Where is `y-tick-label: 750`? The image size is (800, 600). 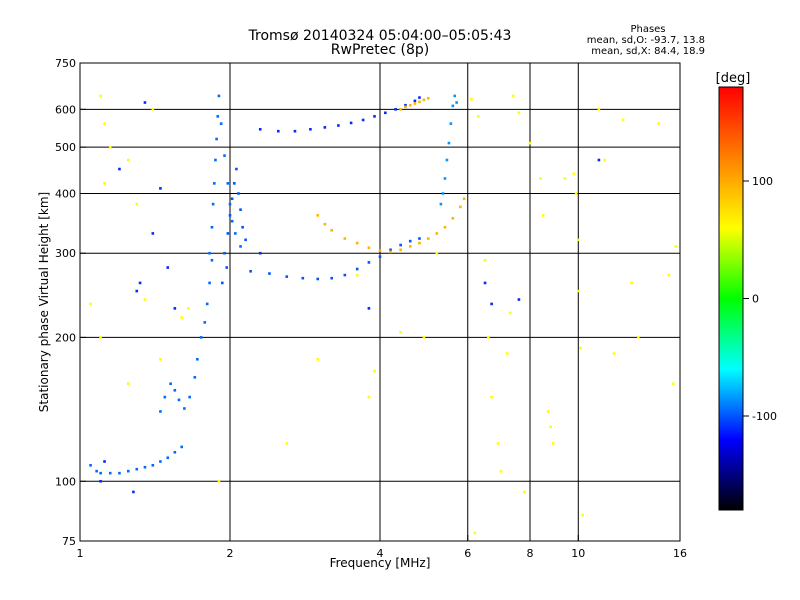 y-tick-label: 750 is located at coordinates (65, 63).